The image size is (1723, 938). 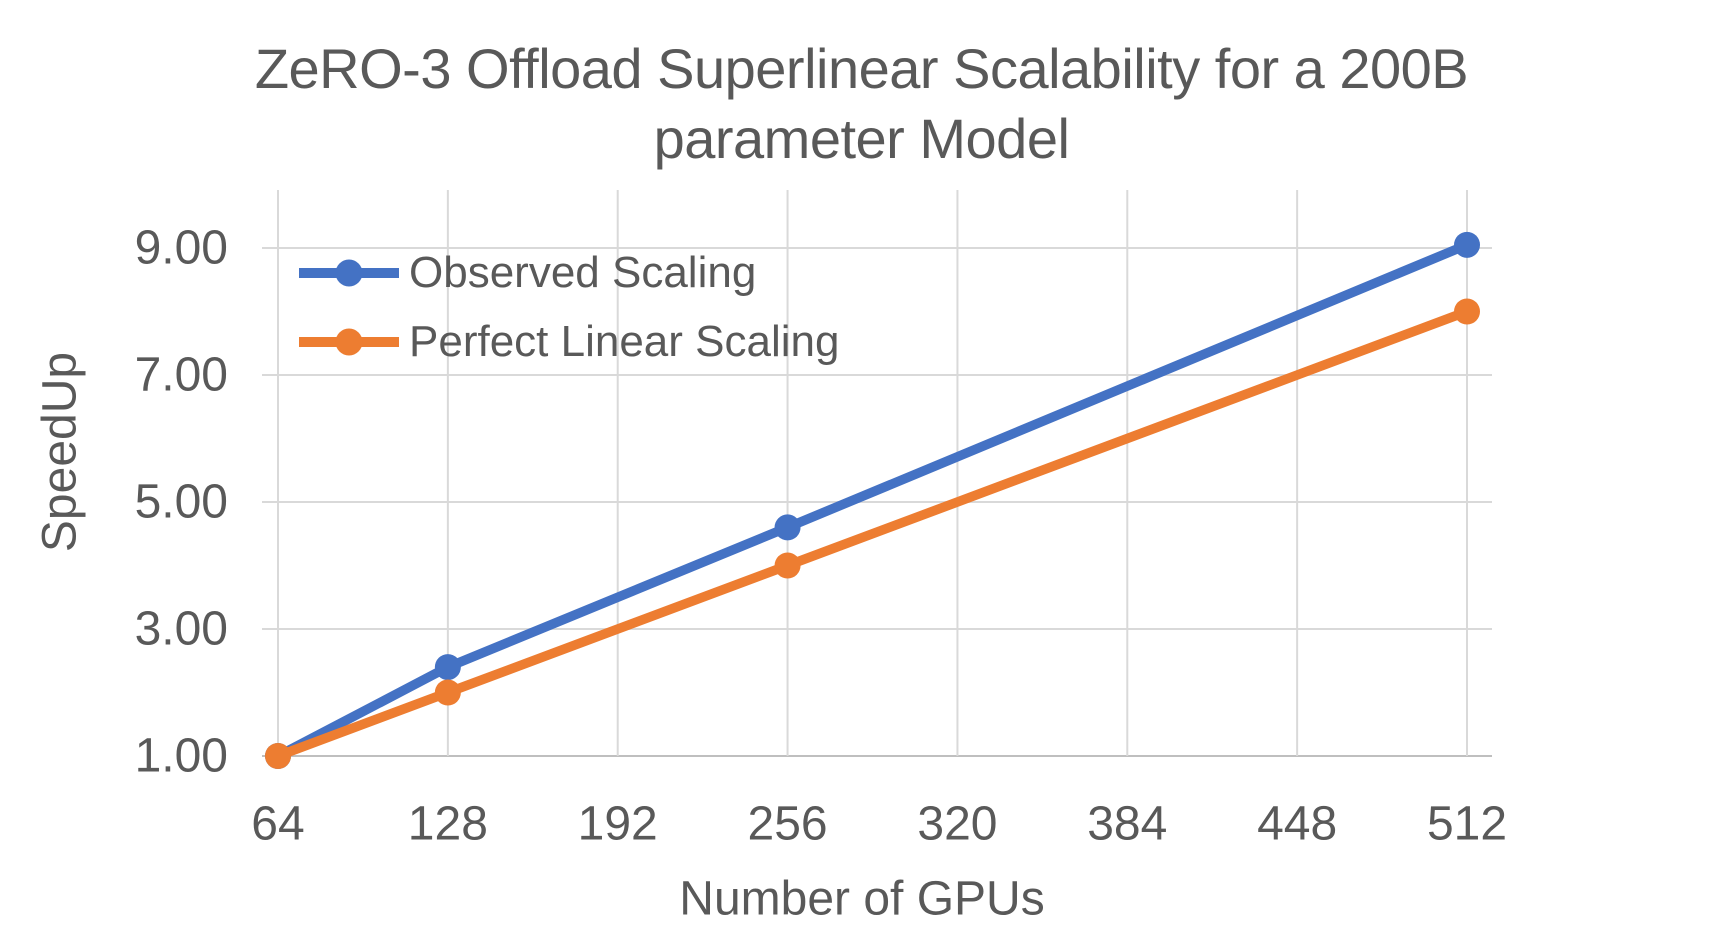 I want to click on x-tick-label: 128, so click(x=448, y=824).